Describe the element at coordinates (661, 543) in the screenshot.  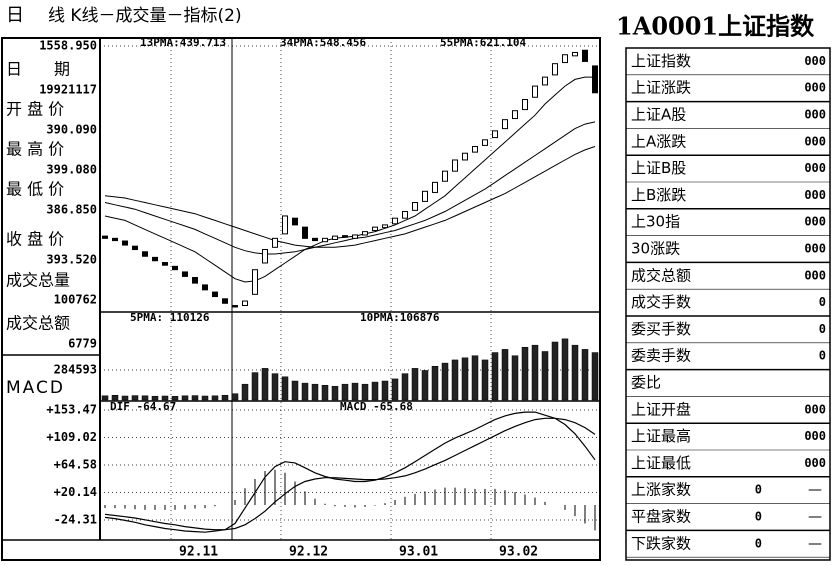
I see `row-label: 下跌家数` at that location.